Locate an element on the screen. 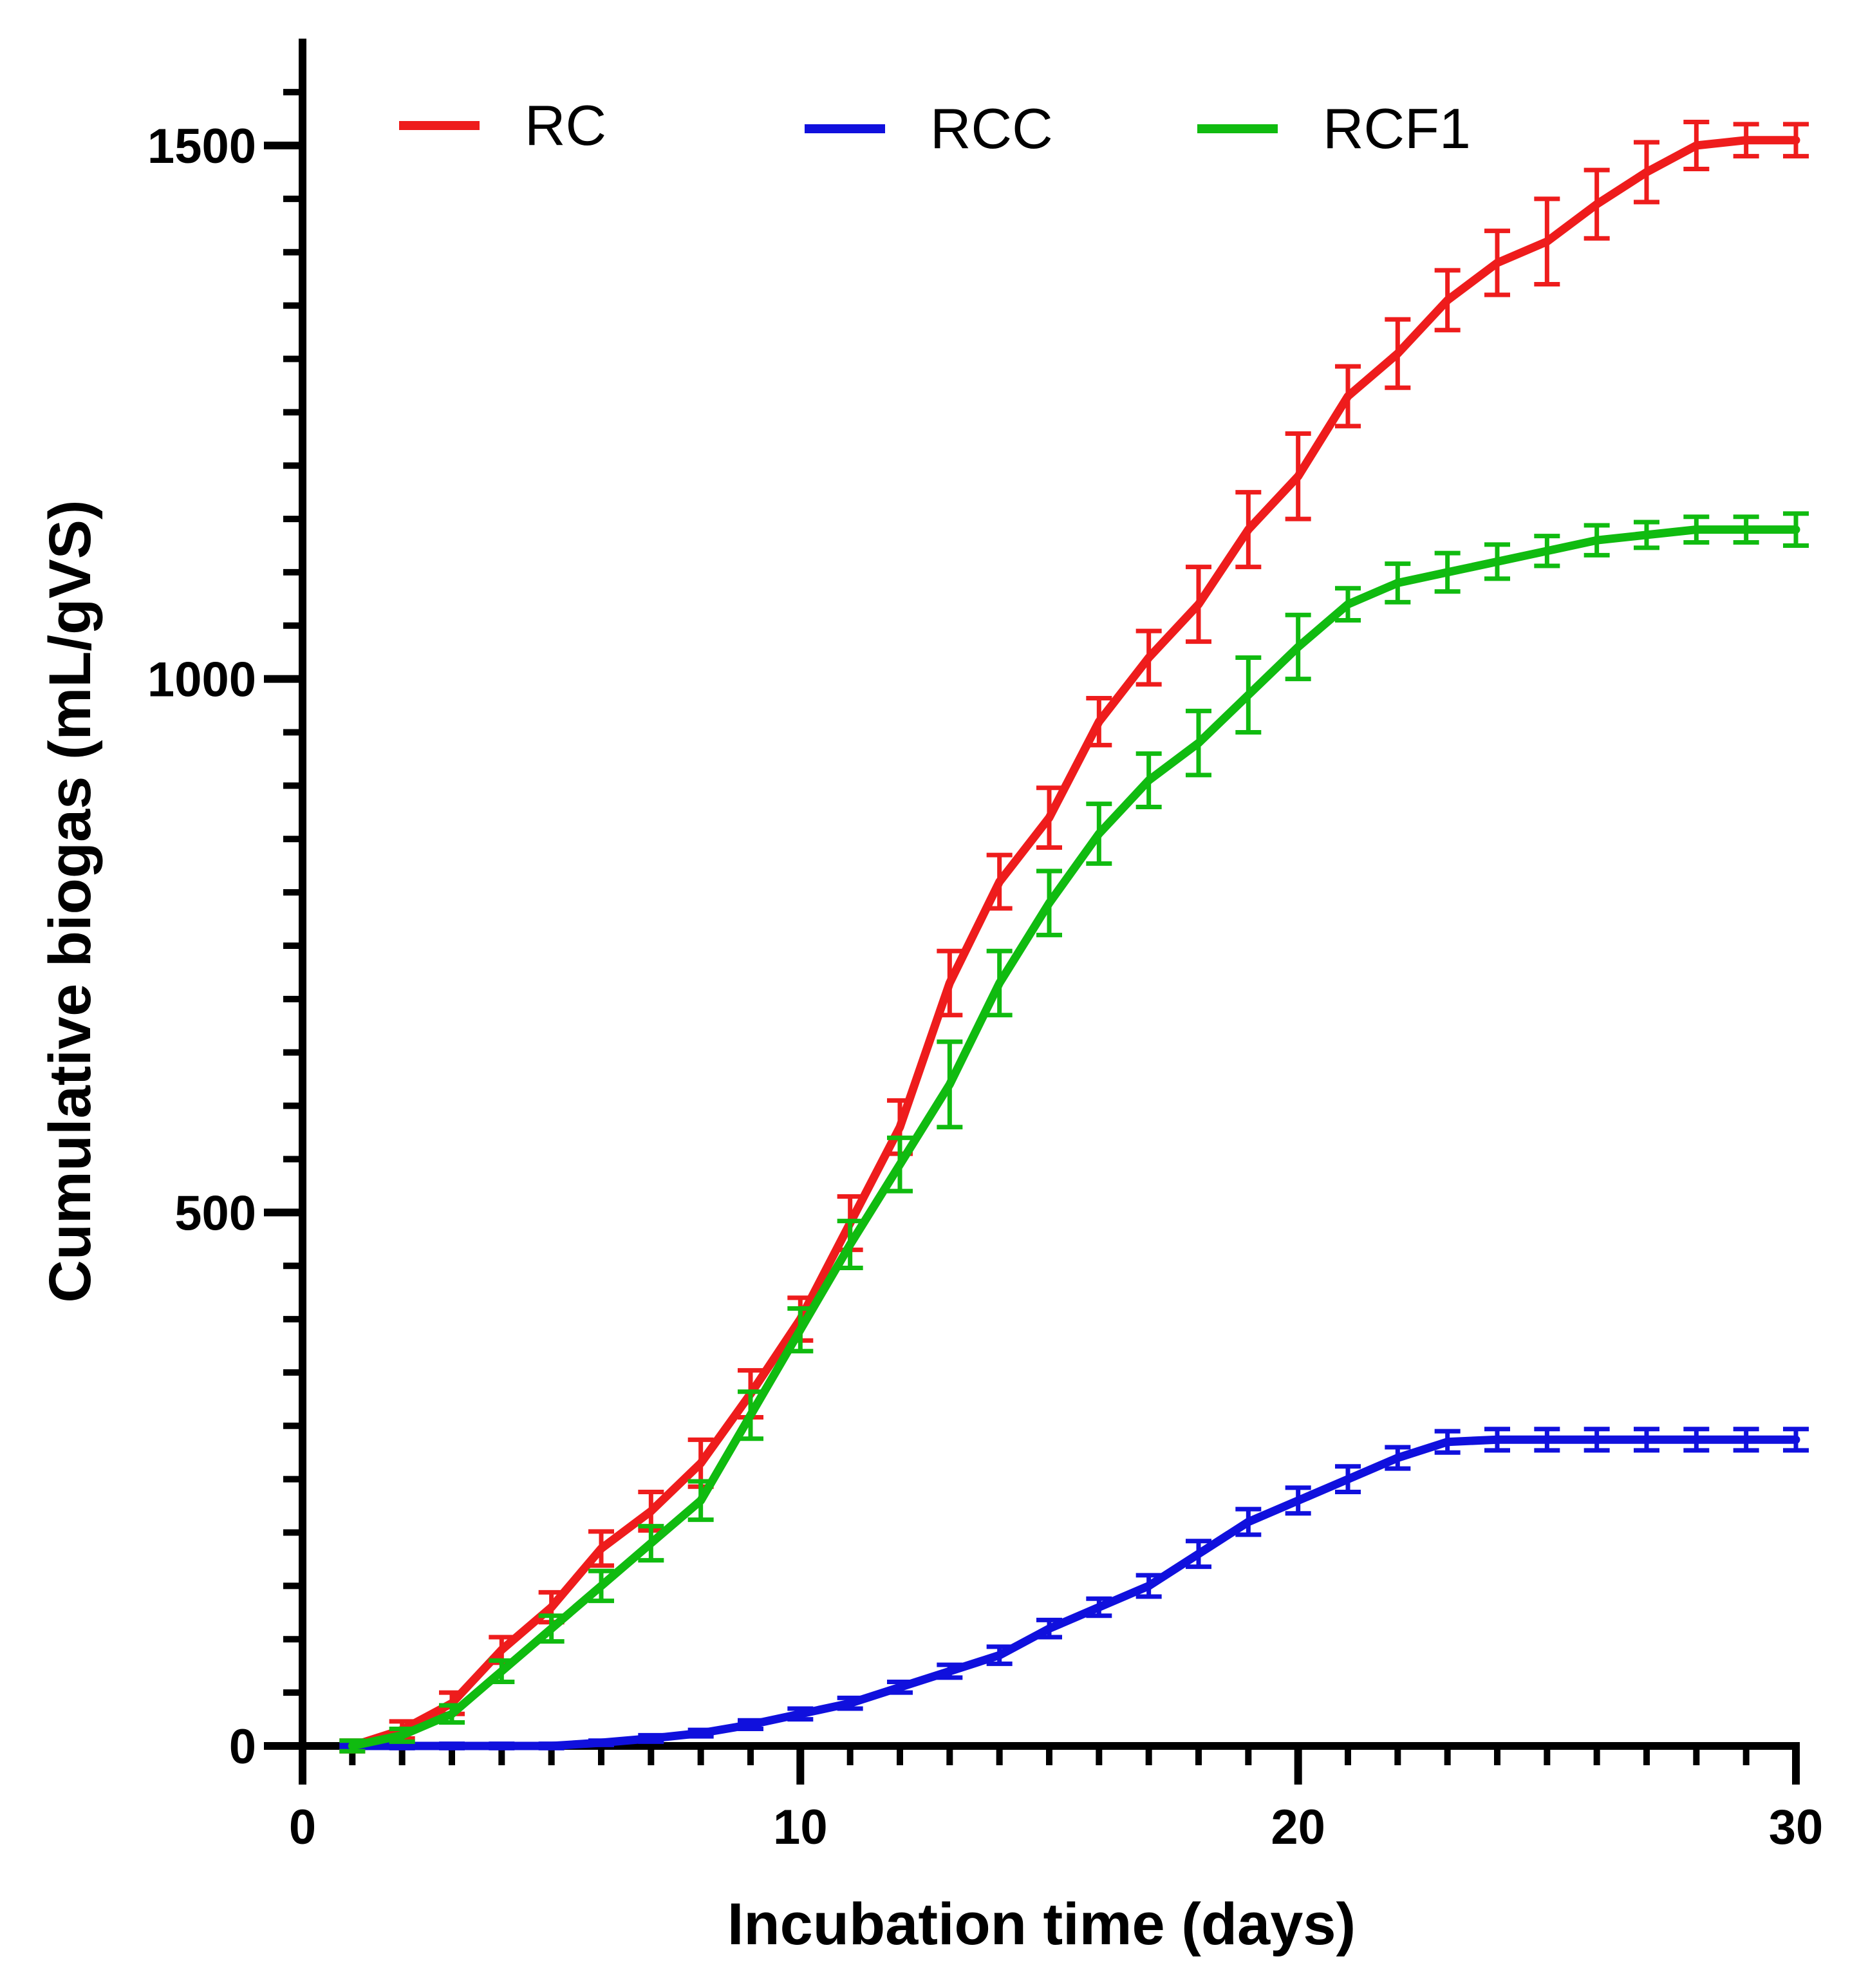 The image size is (1859, 1988). y-axis-title: Cumulative biogas (mL/gVS) is located at coordinates (70, 901).